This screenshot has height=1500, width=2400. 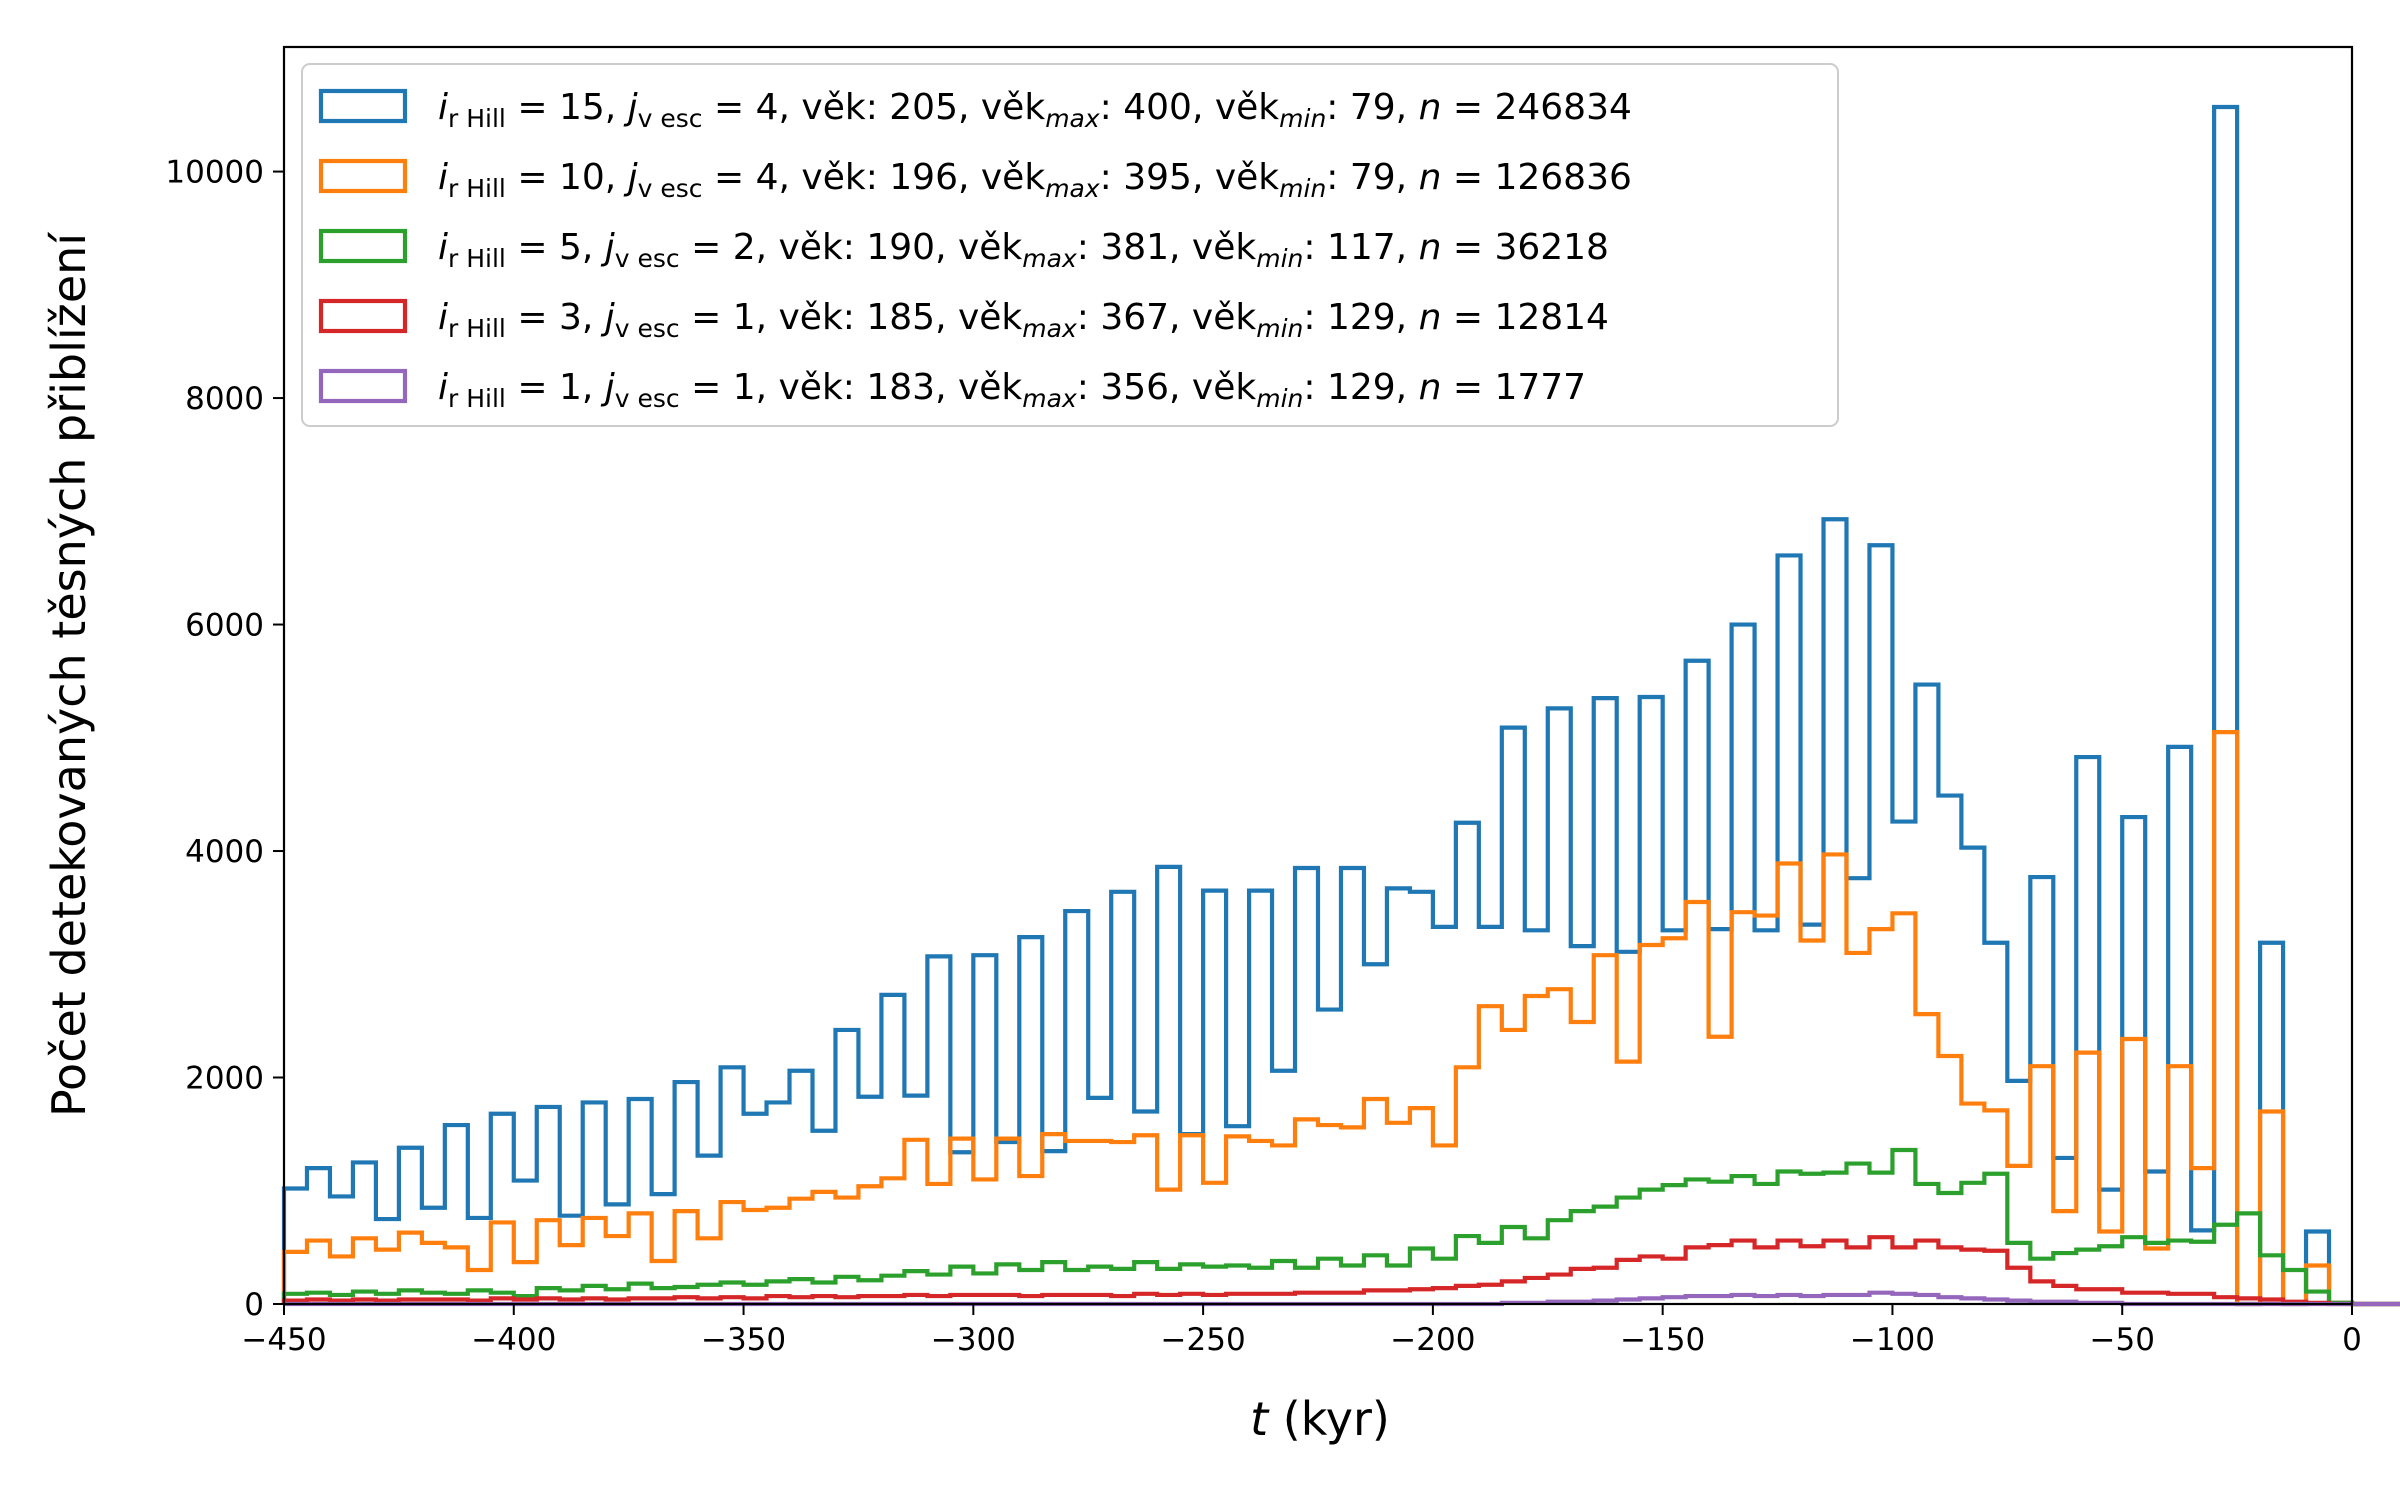 I want to click on x-tick-label: −350, so click(x=743, y=1340).